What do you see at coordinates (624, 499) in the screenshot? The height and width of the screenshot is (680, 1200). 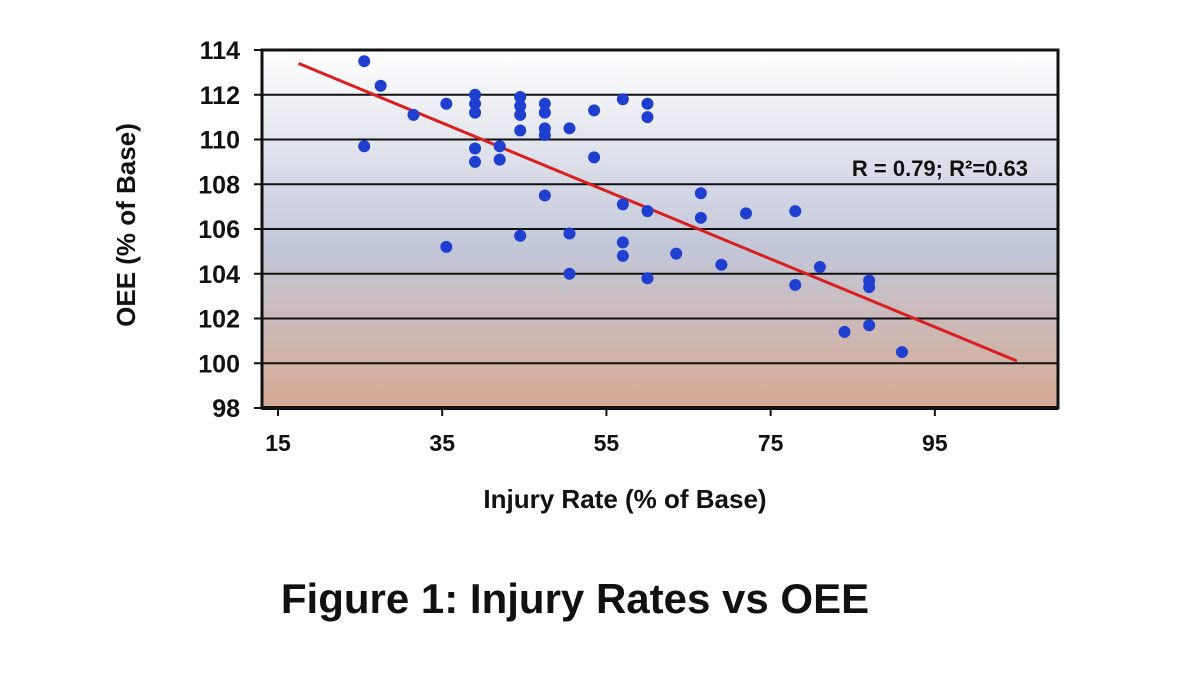 I see `x-axis-title: Injury Rate (% of Base)` at bounding box center [624, 499].